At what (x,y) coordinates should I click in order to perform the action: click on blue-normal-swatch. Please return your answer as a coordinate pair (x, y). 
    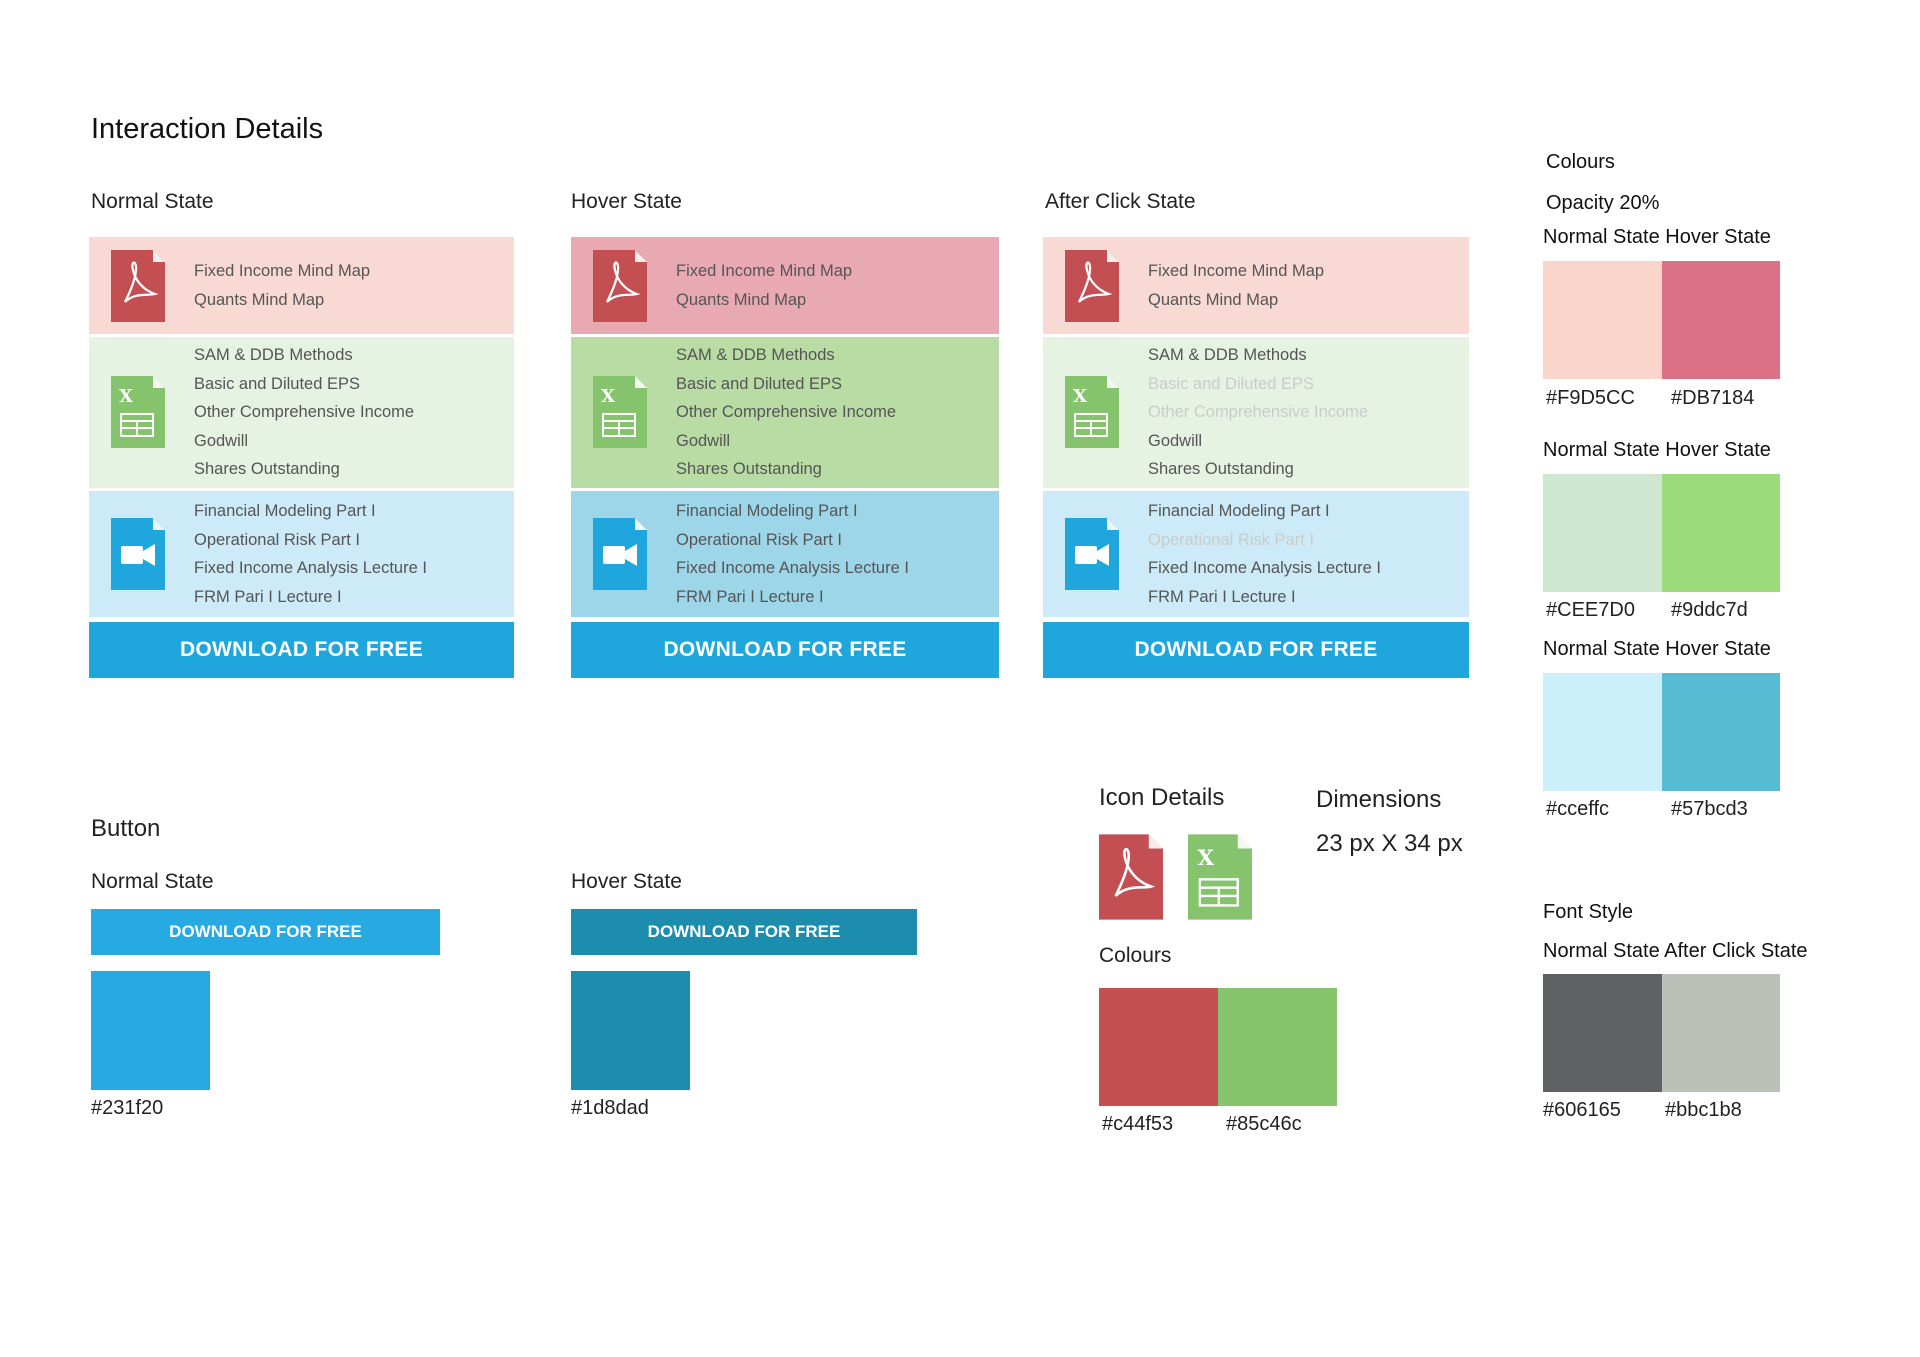
    Looking at the image, I should click on (1602, 732).